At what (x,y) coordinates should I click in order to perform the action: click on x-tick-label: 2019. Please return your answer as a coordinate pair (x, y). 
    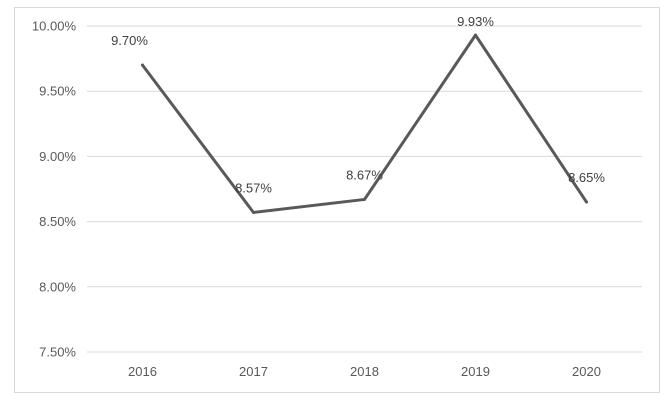
    Looking at the image, I should click on (475, 371).